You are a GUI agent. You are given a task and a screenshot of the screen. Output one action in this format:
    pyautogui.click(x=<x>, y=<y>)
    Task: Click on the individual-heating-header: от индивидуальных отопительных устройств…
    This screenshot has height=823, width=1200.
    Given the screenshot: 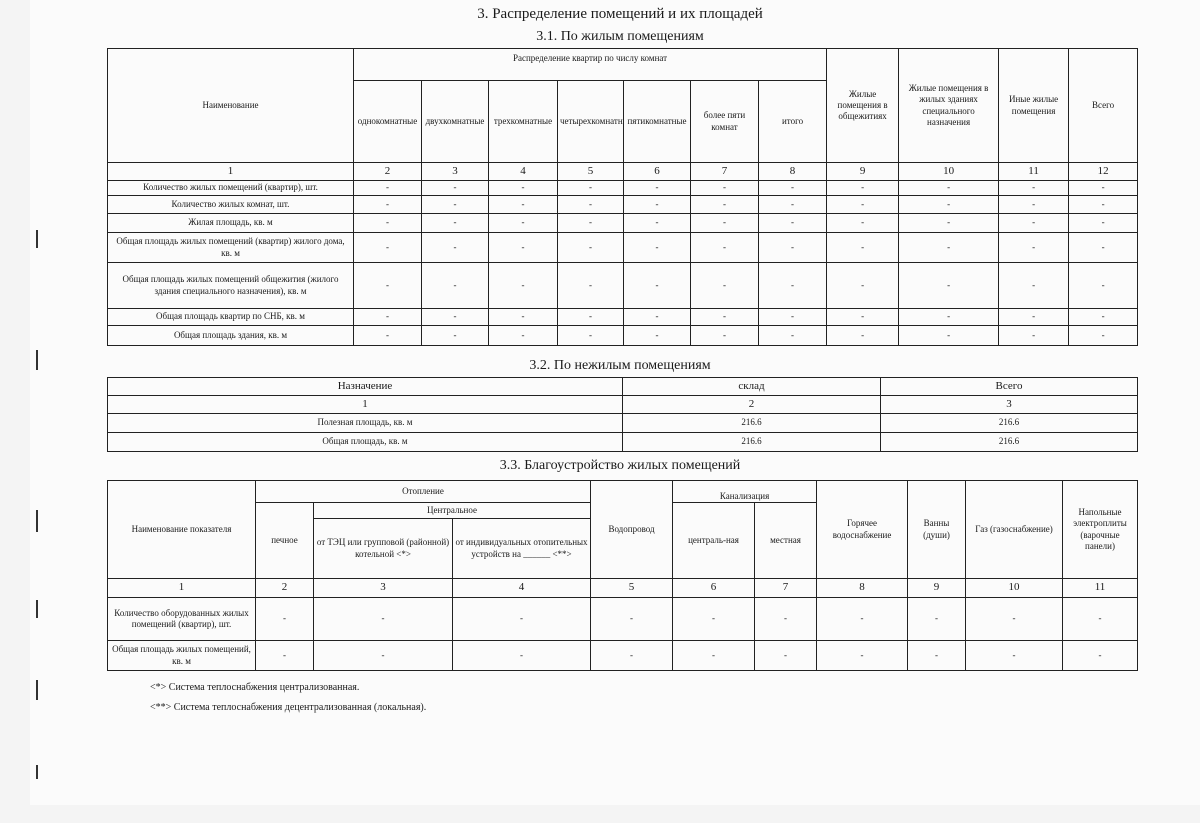 What is the action you would take?
    pyautogui.click(x=521, y=548)
    